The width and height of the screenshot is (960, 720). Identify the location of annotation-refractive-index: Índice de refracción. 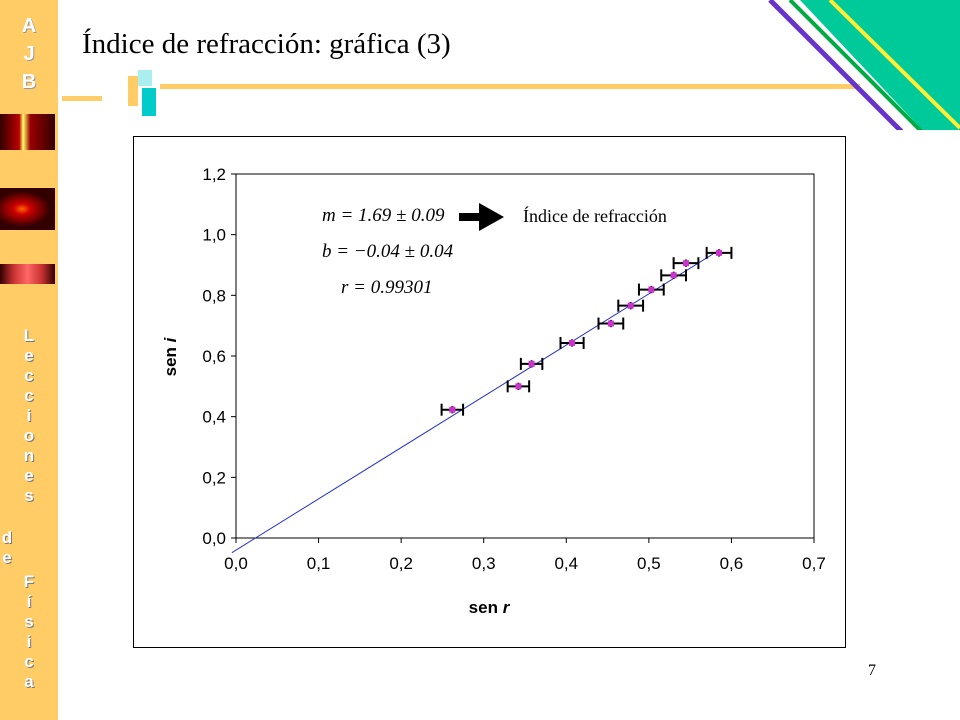
(595, 215).